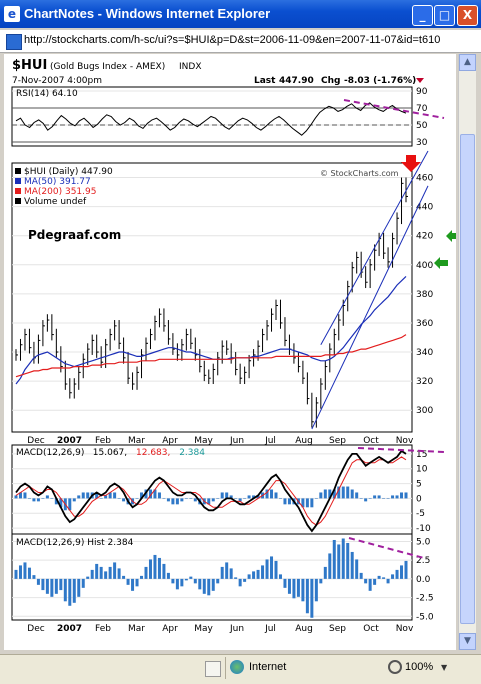 This screenshot has height=684, width=481. Describe the element at coordinates (444, 15) in the screenshot. I see `maximize-button: □` at that location.